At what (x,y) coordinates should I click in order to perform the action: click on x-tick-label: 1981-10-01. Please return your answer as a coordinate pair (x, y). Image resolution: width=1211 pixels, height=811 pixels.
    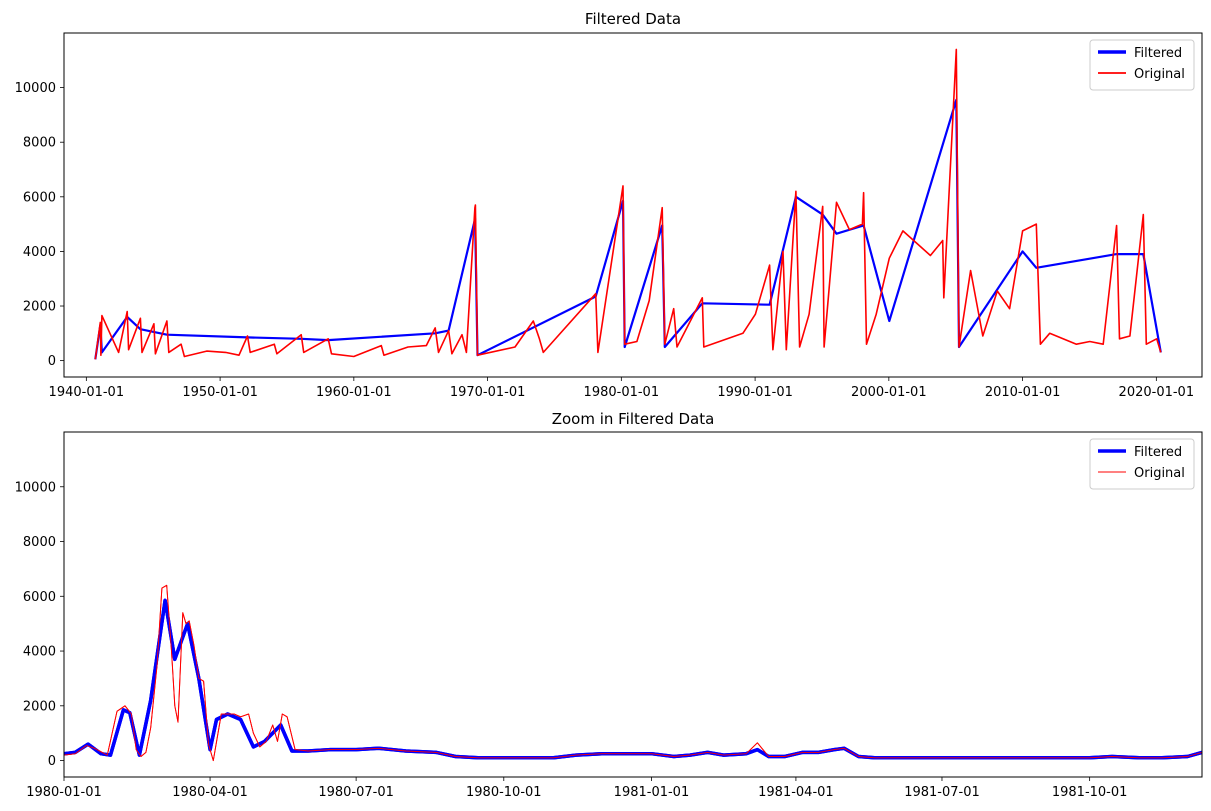
    Looking at the image, I should click on (1090, 792).